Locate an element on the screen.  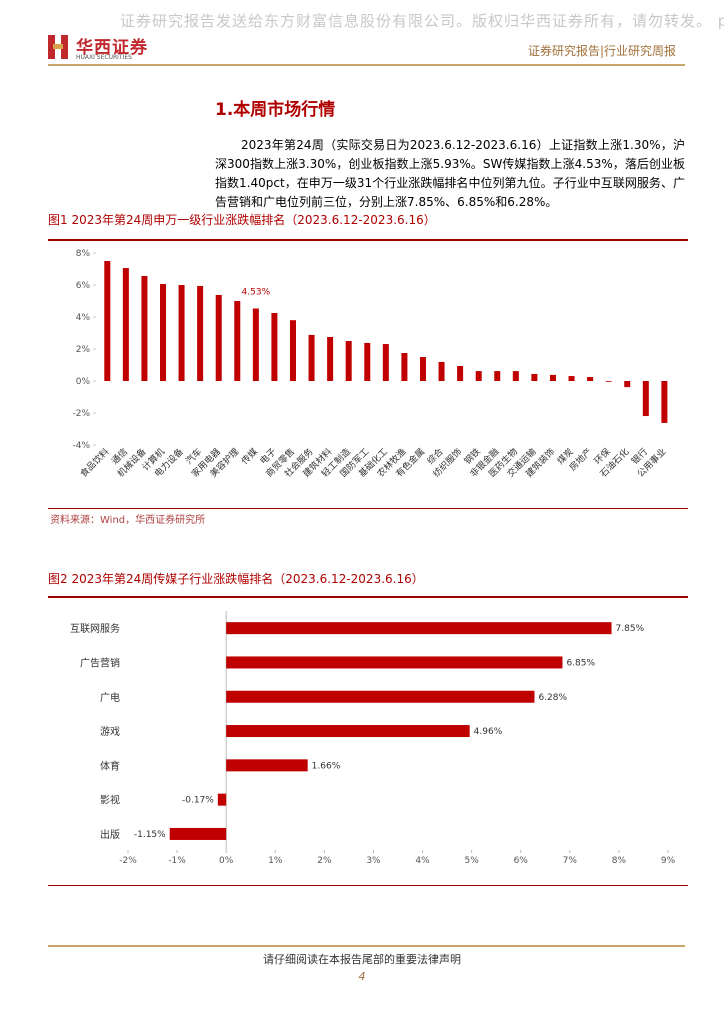
data-label: 1.66% is located at coordinates (326, 766).